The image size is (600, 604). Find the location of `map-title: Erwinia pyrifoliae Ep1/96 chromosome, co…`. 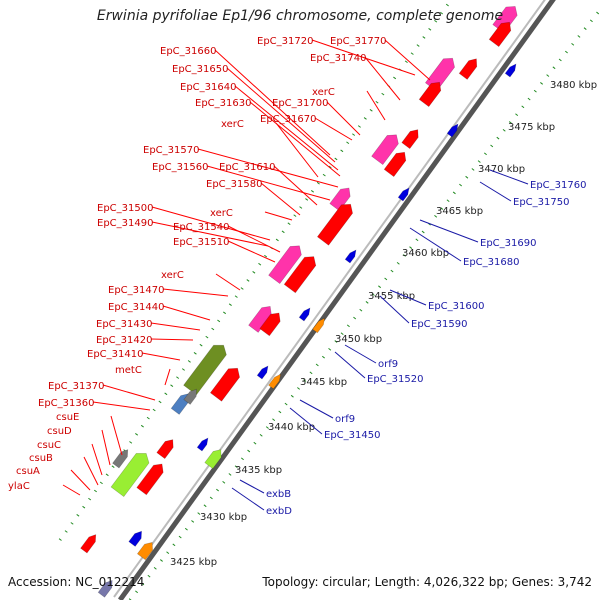

map-title: Erwinia pyrifoliae Ep1/96 chromosome, co… is located at coordinates (300, 16).